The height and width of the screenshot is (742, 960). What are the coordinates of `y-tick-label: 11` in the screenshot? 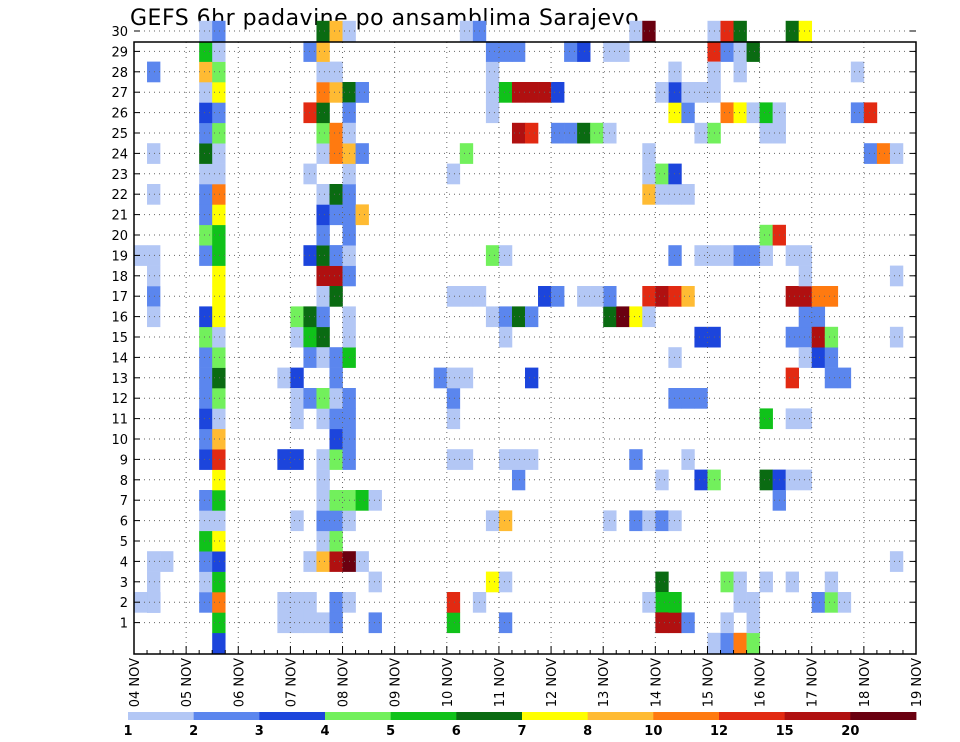 It's located at (119, 420).